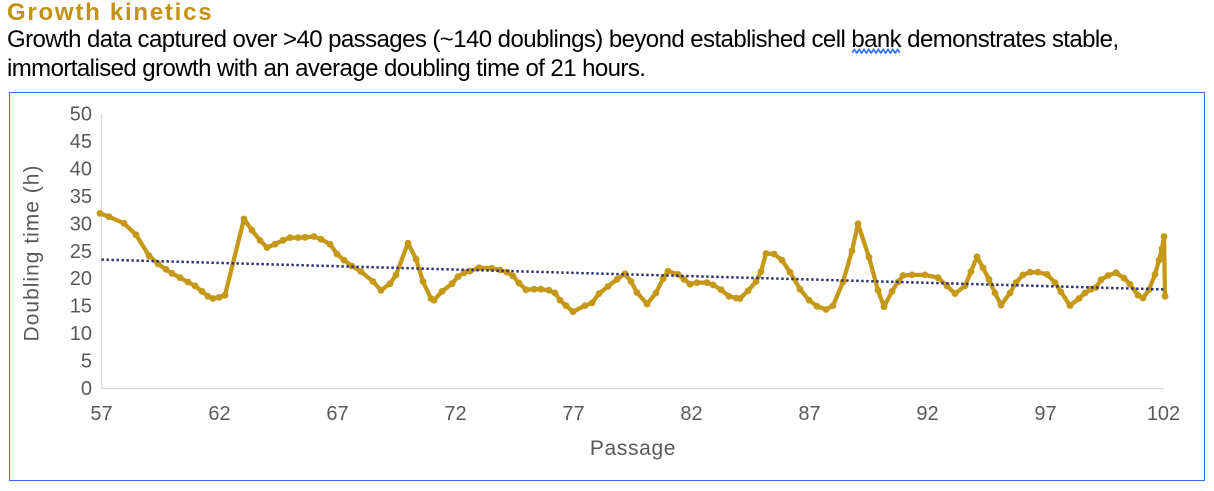 This screenshot has width=1214, height=491. I want to click on svg-text: 5, so click(86, 362).